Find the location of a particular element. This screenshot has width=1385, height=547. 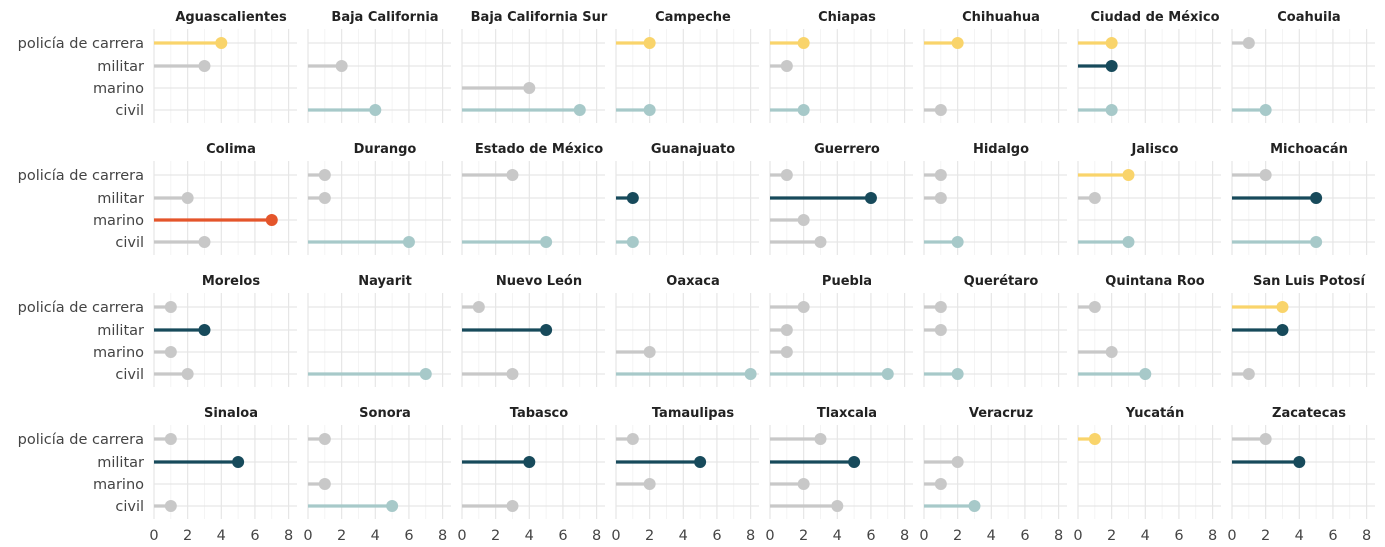

panel-title: Sinaloa is located at coordinates (231, 413).